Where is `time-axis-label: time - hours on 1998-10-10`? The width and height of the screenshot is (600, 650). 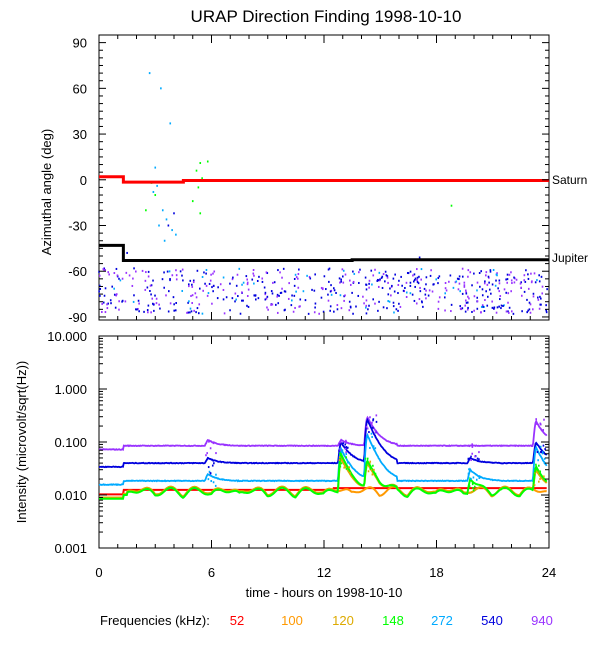 time-axis-label: time - hours on 1998-10-10 is located at coordinates (324, 592).